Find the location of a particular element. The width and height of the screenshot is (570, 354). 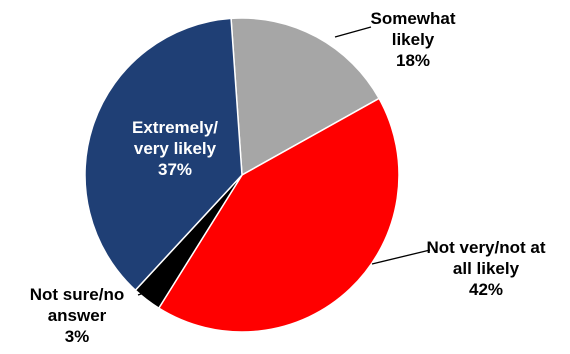

slice-label-line: 3% is located at coordinates (77, 336).